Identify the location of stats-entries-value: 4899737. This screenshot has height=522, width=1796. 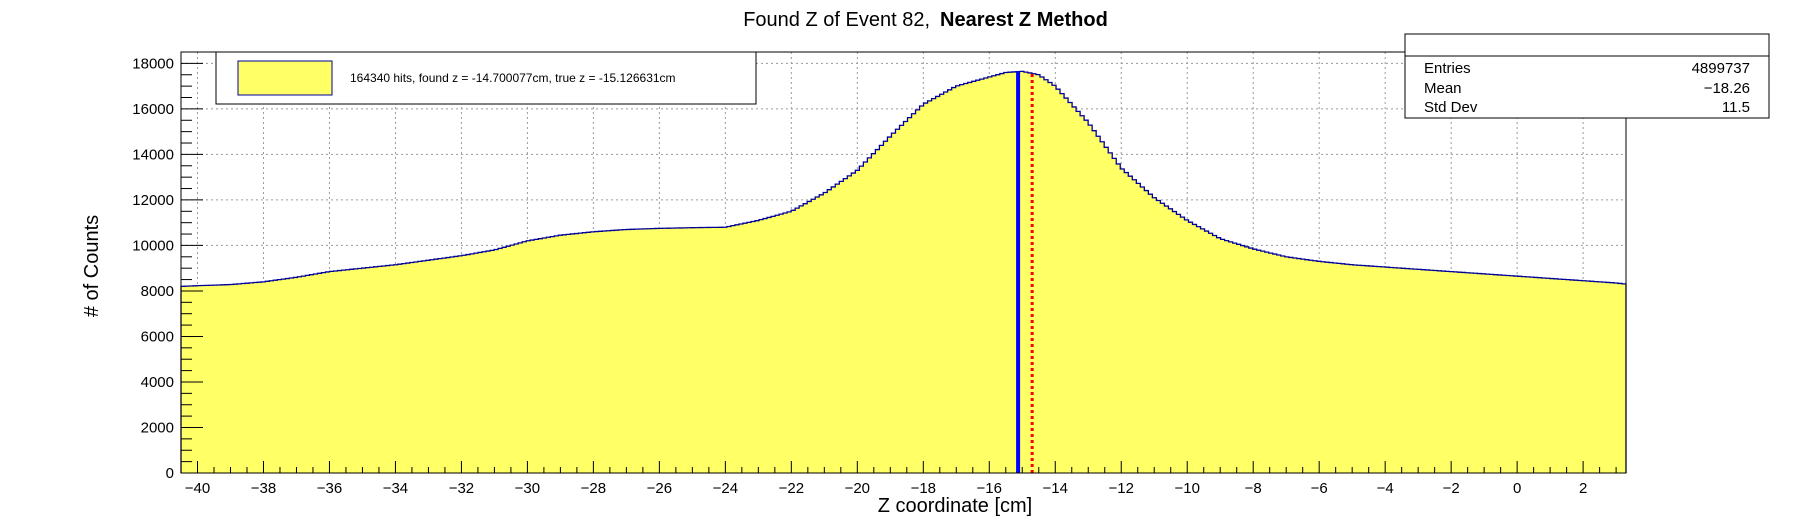
(1721, 68).